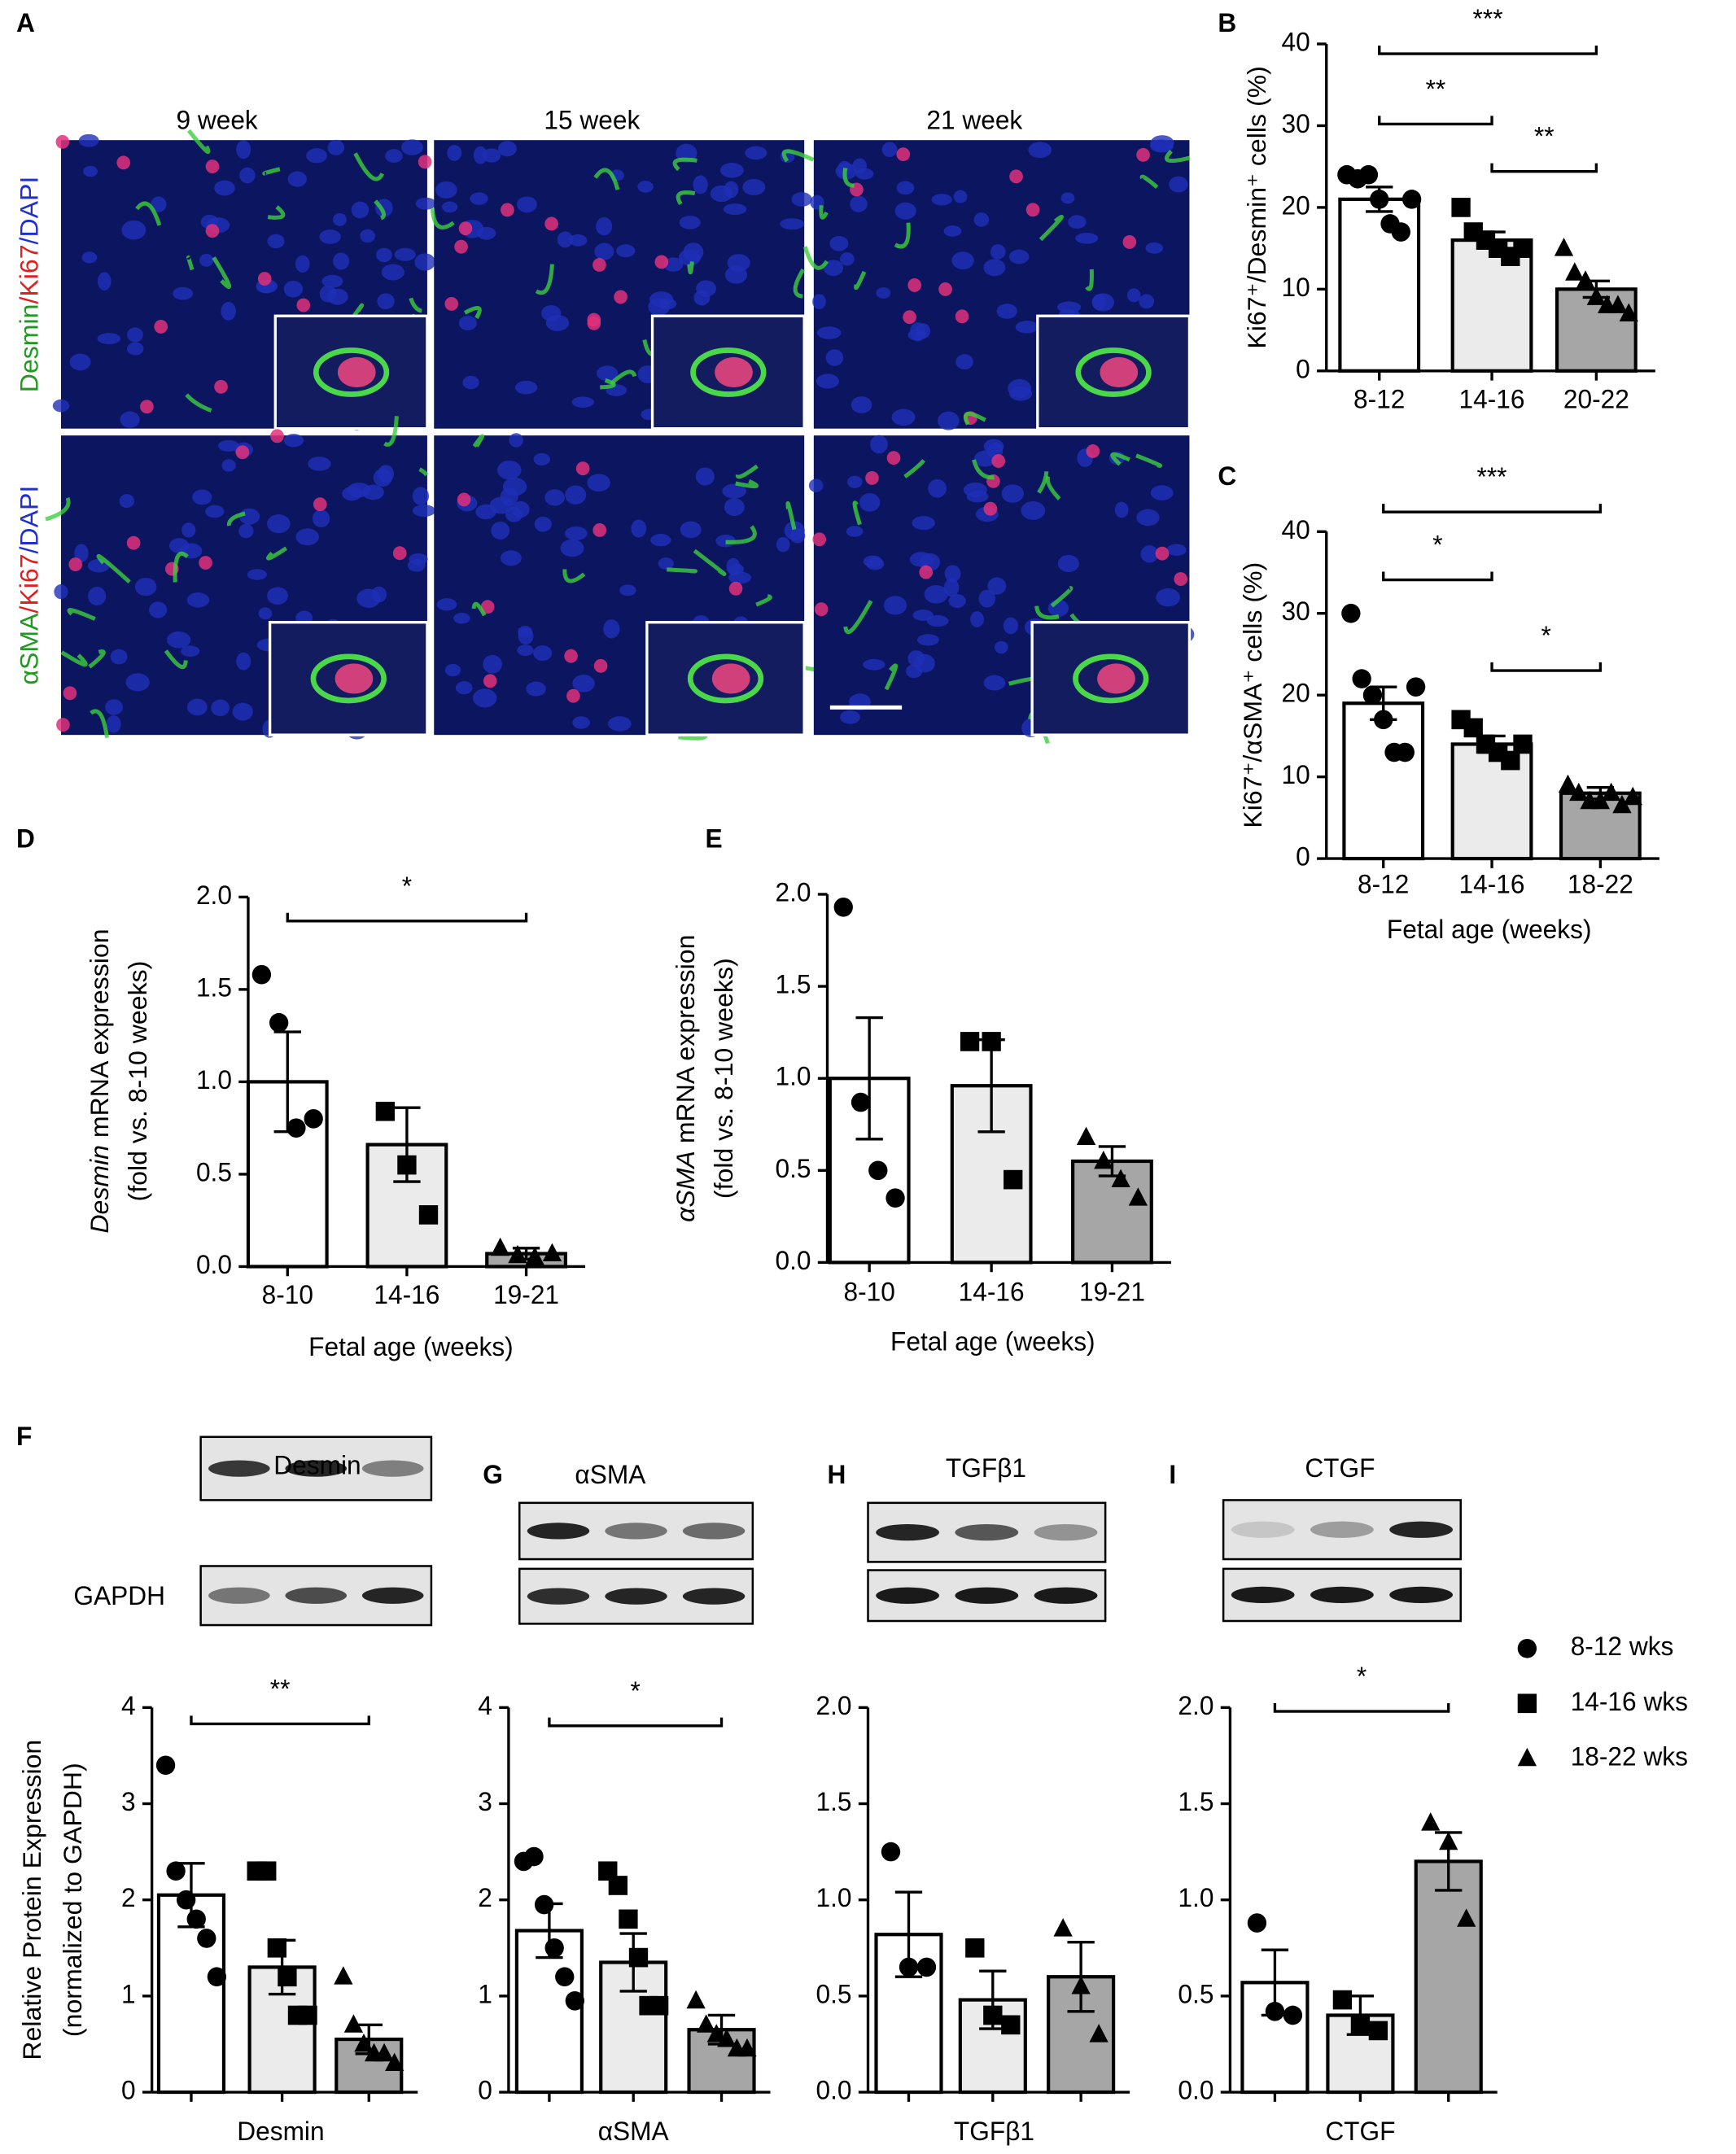  I want to click on y-tick-label: 2.0, so click(834, 1705).